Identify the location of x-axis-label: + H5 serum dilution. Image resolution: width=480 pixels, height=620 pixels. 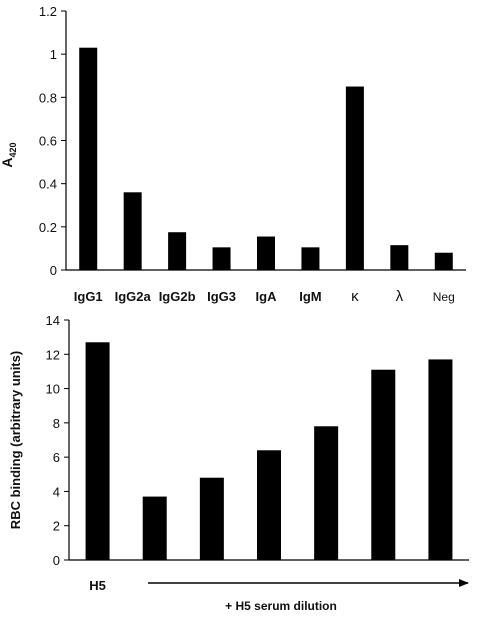
(281, 606).